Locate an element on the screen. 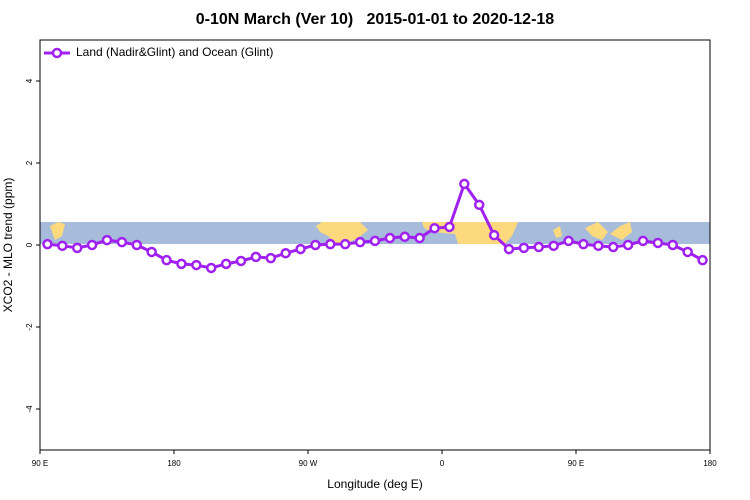 The height and width of the screenshot is (500, 750). x-axis-label: Longitude (deg E) is located at coordinates (374, 484).